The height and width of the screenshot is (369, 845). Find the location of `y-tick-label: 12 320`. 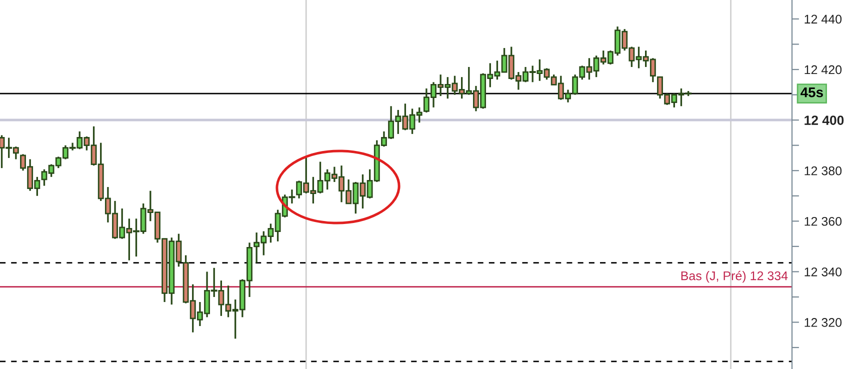

y-tick-label: 12 320 is located at coordinates (823, 322).